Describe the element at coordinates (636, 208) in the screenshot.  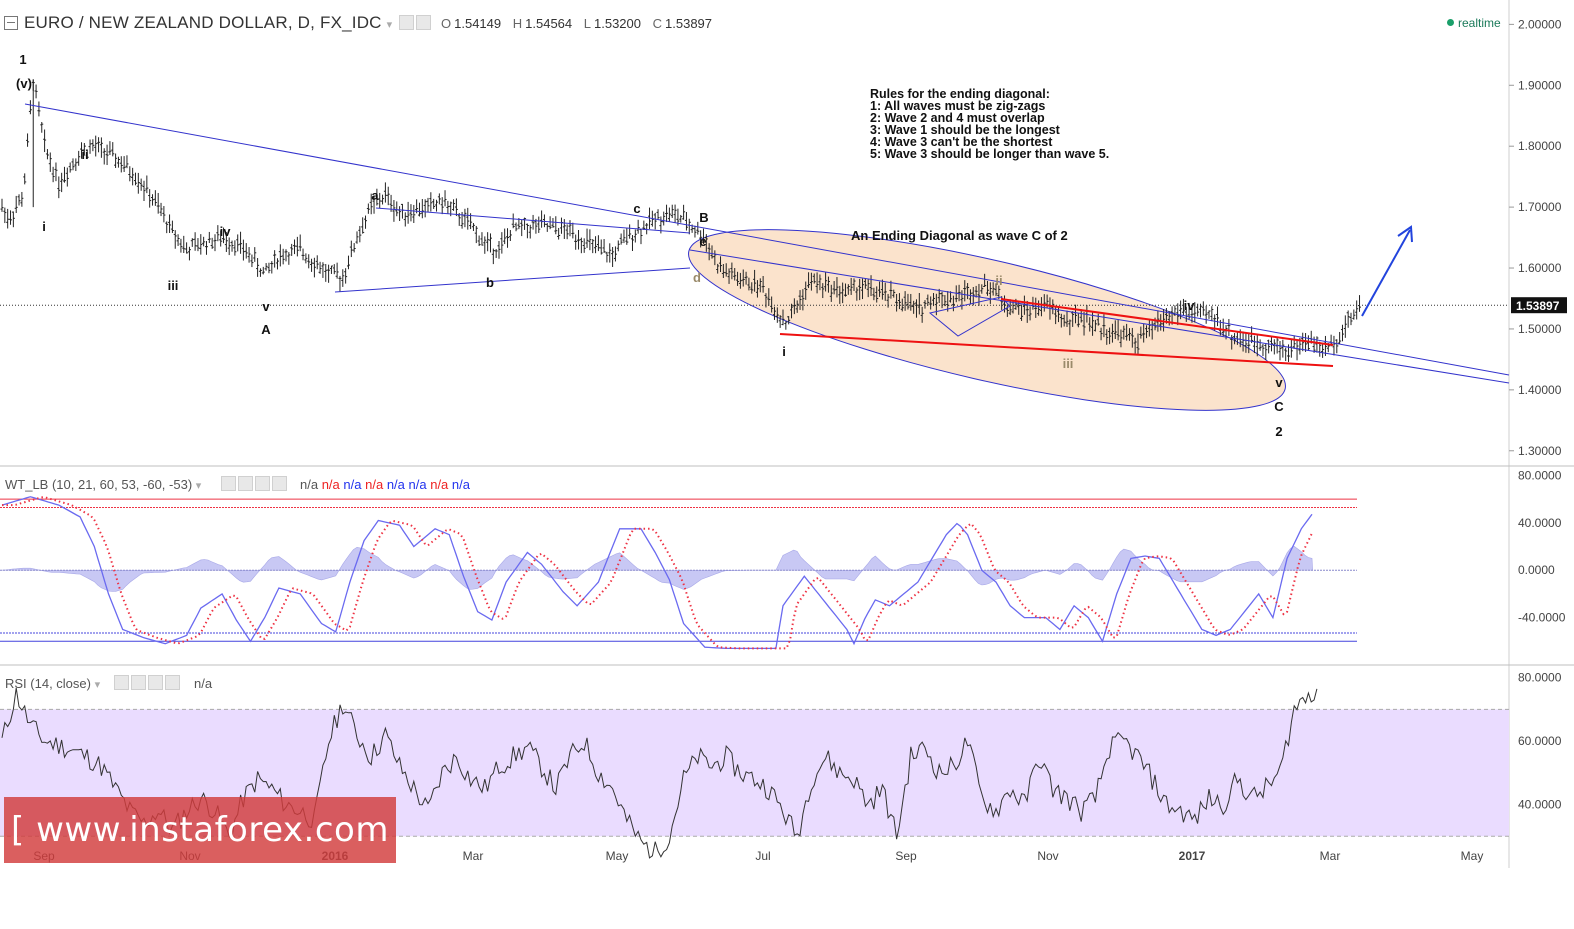
I see `wave-label: c` at that location.